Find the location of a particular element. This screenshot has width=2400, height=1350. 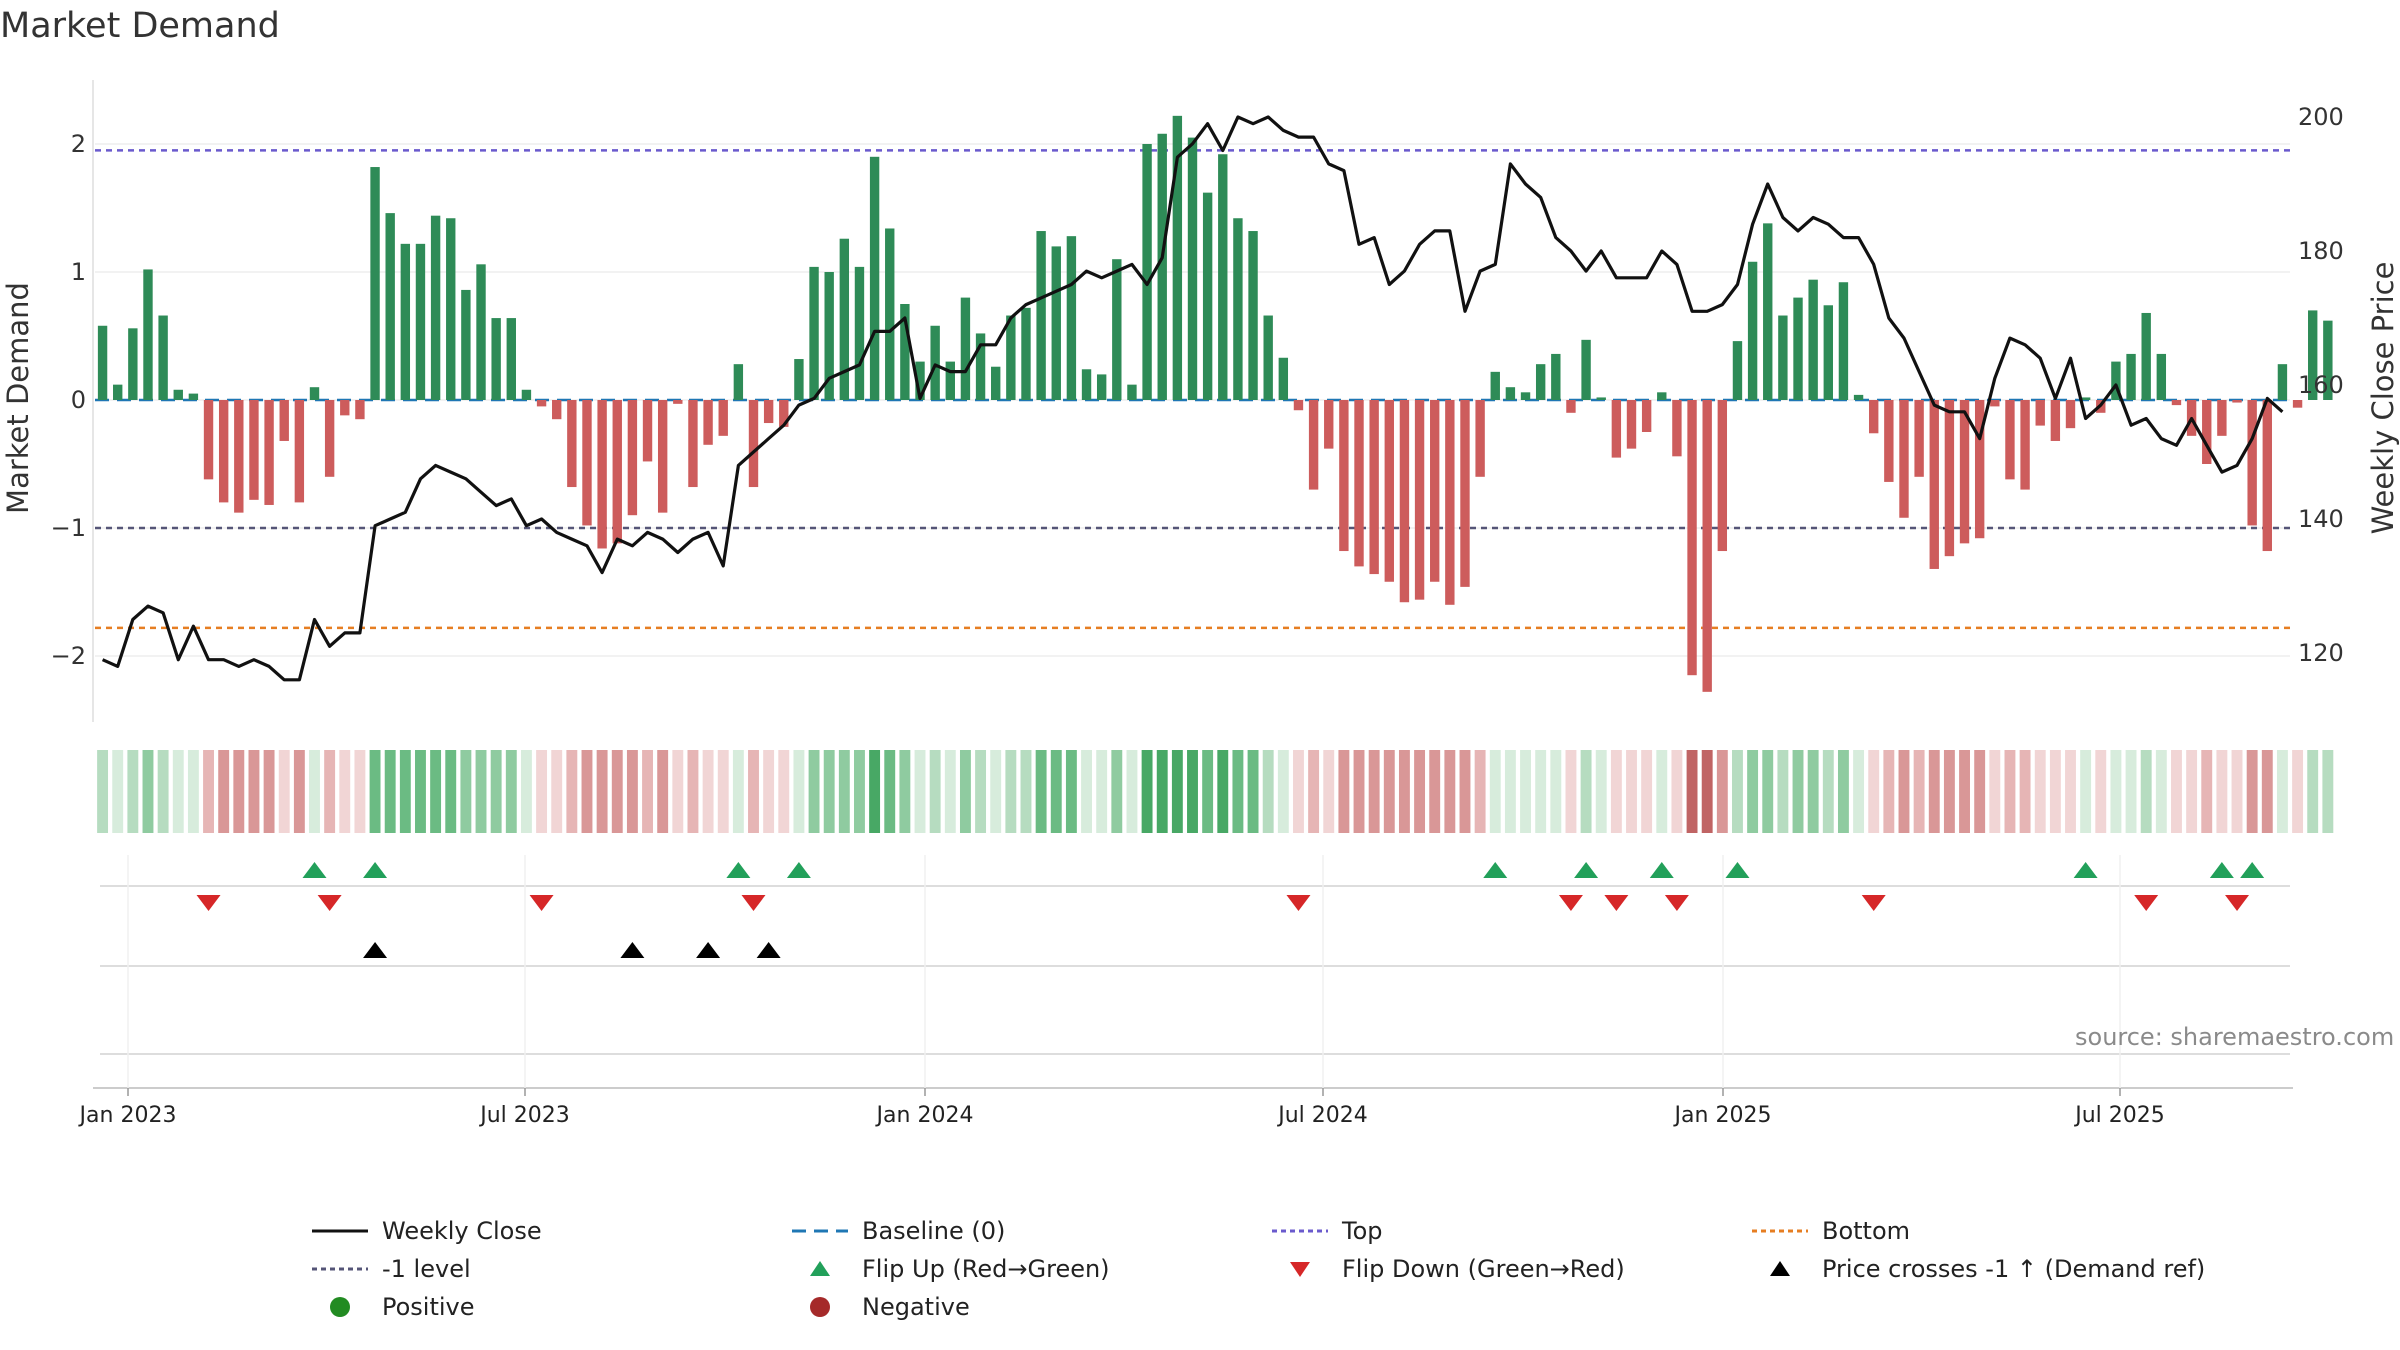

legend-label: Top is located at coordinates (1362, 1231).